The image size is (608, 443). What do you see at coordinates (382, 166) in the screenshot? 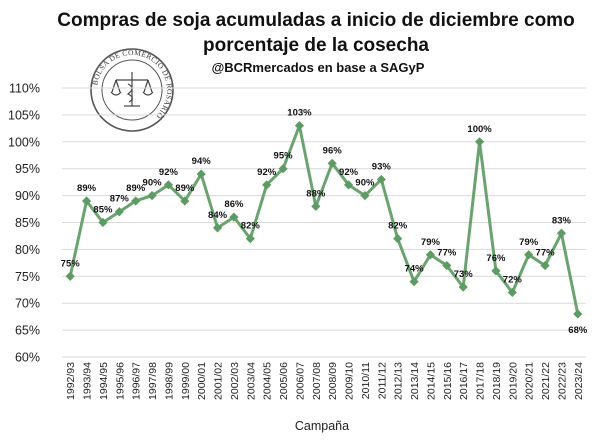
I see `data-label: 93%` at bounding box center [382, 166].